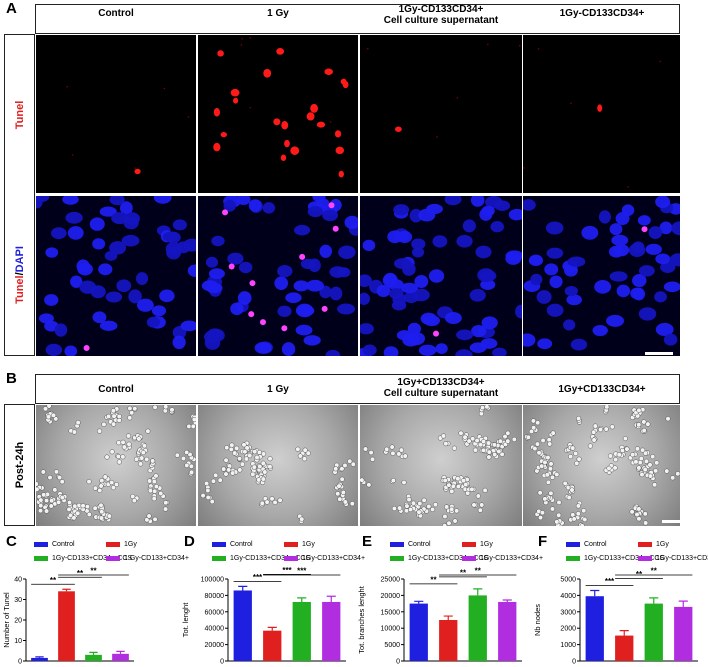 The width and height of the screenshot is (708, 667). What do you see at coordinates (278, 13) in the screenshot?
I see `panel-a-col-1gy: 1 Gy` at bounding box center [278, 13].